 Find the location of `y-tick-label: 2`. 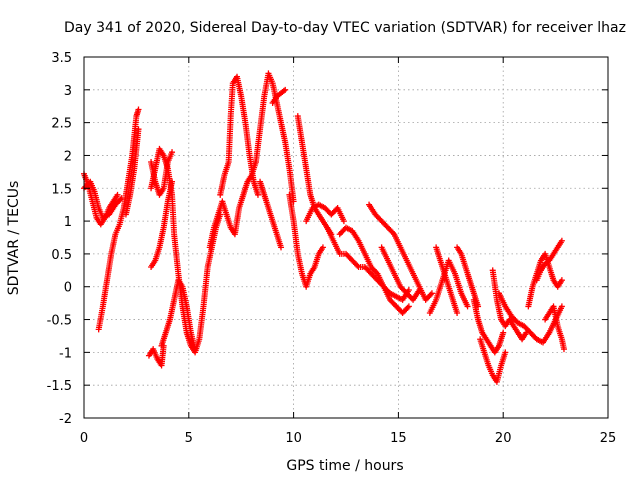

y-tick-label: 2 is located at coordinates (68, 156).